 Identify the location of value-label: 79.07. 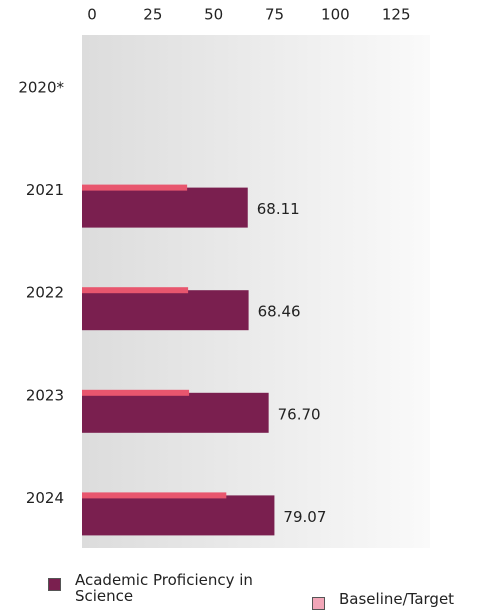
(304, 517).